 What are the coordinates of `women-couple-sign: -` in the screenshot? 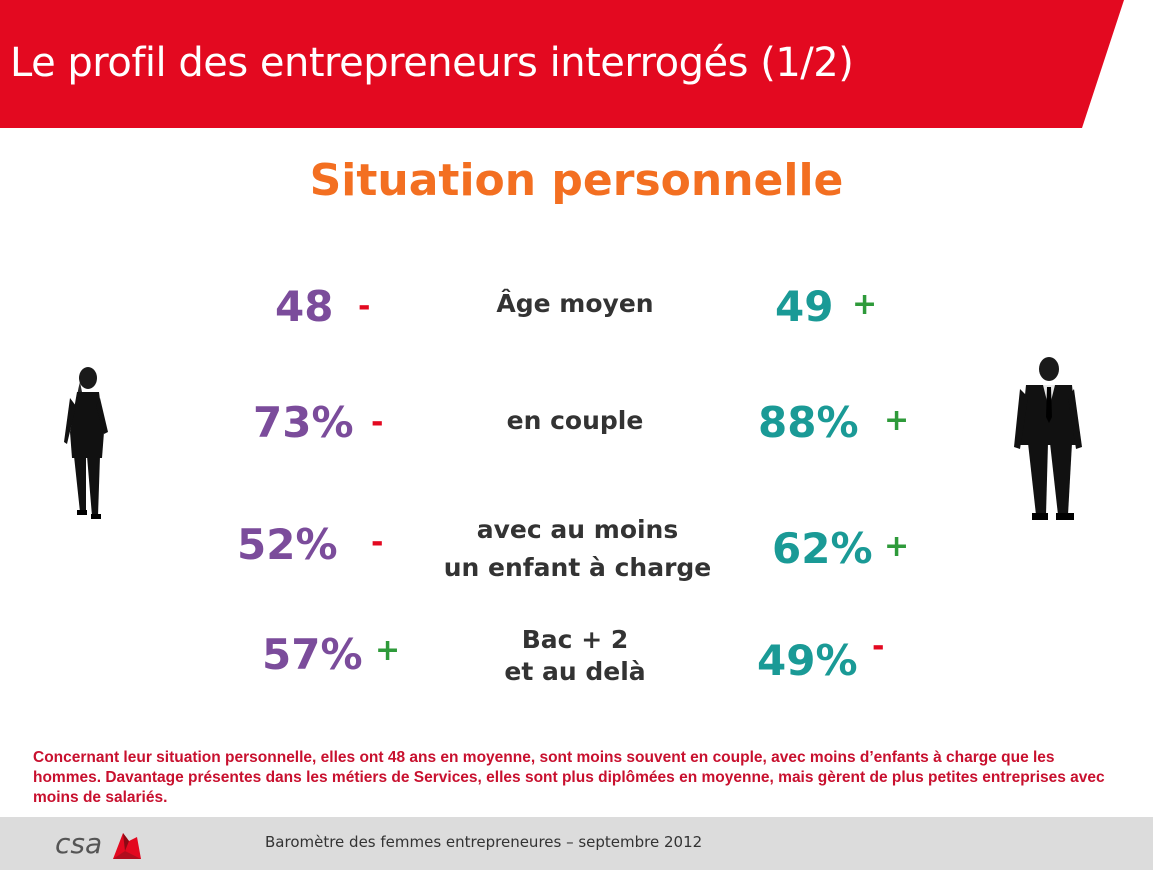 It's located at (377, 422).